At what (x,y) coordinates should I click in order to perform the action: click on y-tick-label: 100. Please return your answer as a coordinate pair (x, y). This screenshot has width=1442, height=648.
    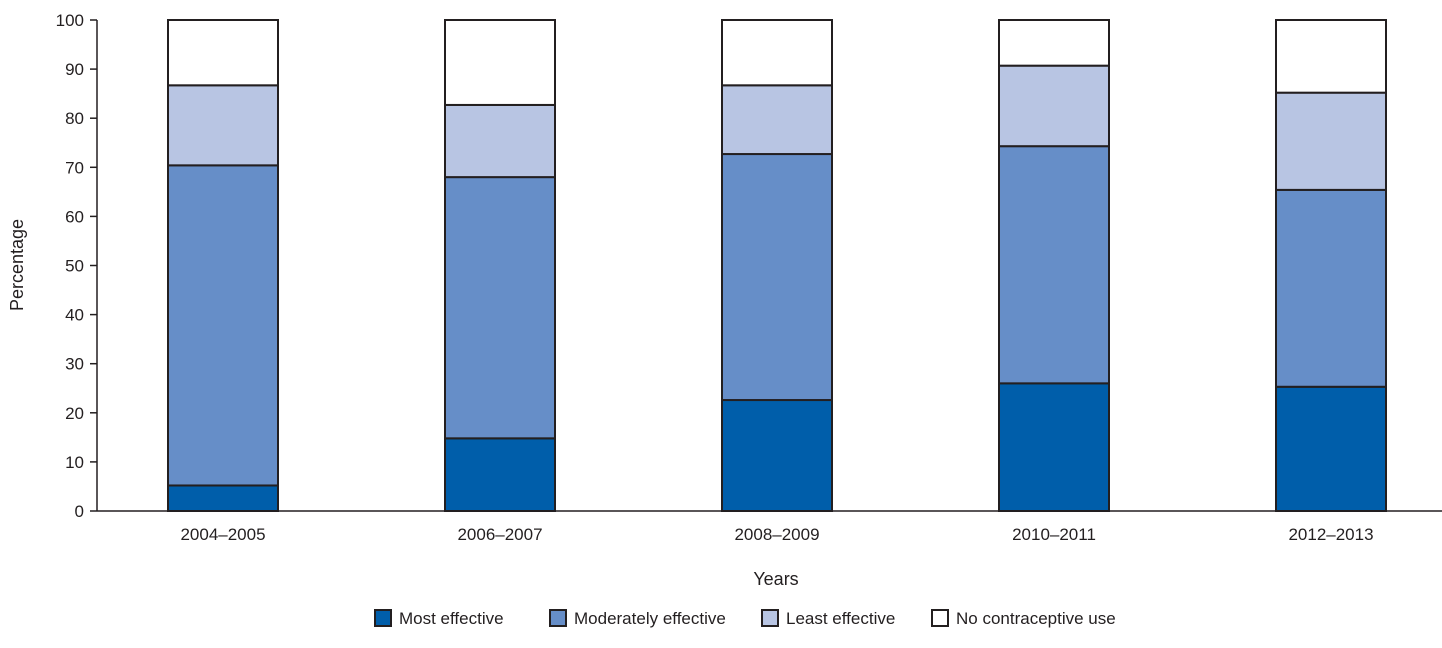
    Looking at the image, I should click on (70, 20).